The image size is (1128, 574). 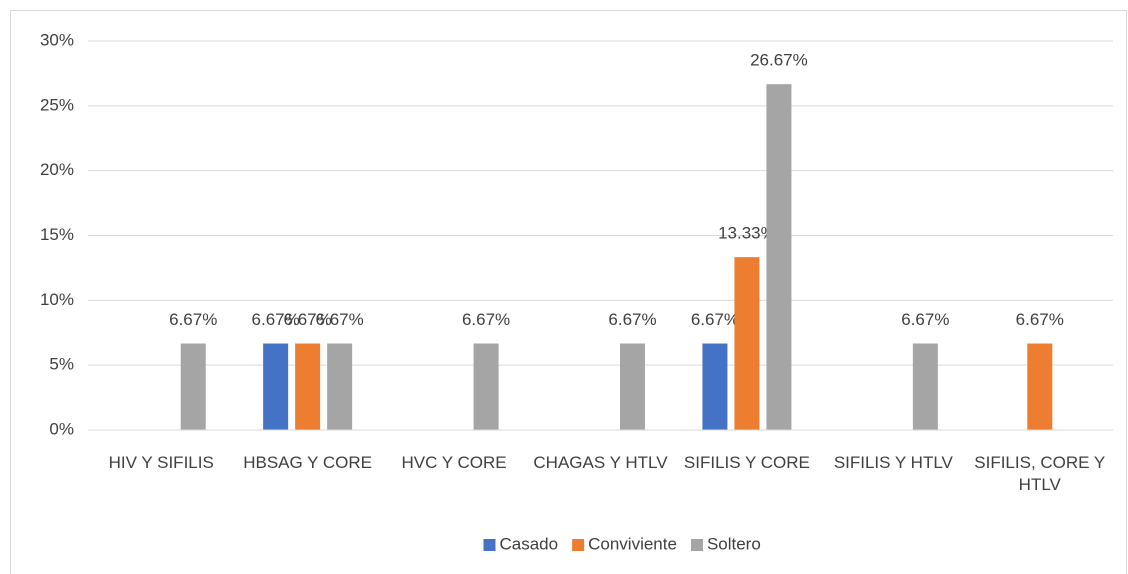 I want to click on y-tick-label: 30%, so click(x=57, y=39).